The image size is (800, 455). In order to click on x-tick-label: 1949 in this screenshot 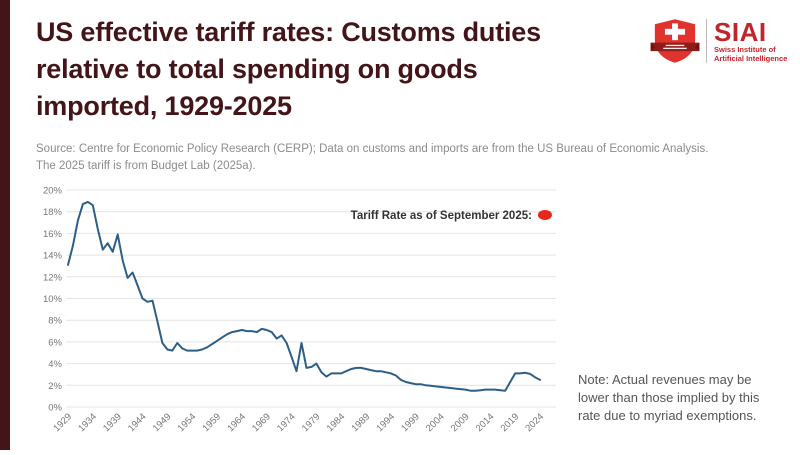, I will do `click(162, 422)`.